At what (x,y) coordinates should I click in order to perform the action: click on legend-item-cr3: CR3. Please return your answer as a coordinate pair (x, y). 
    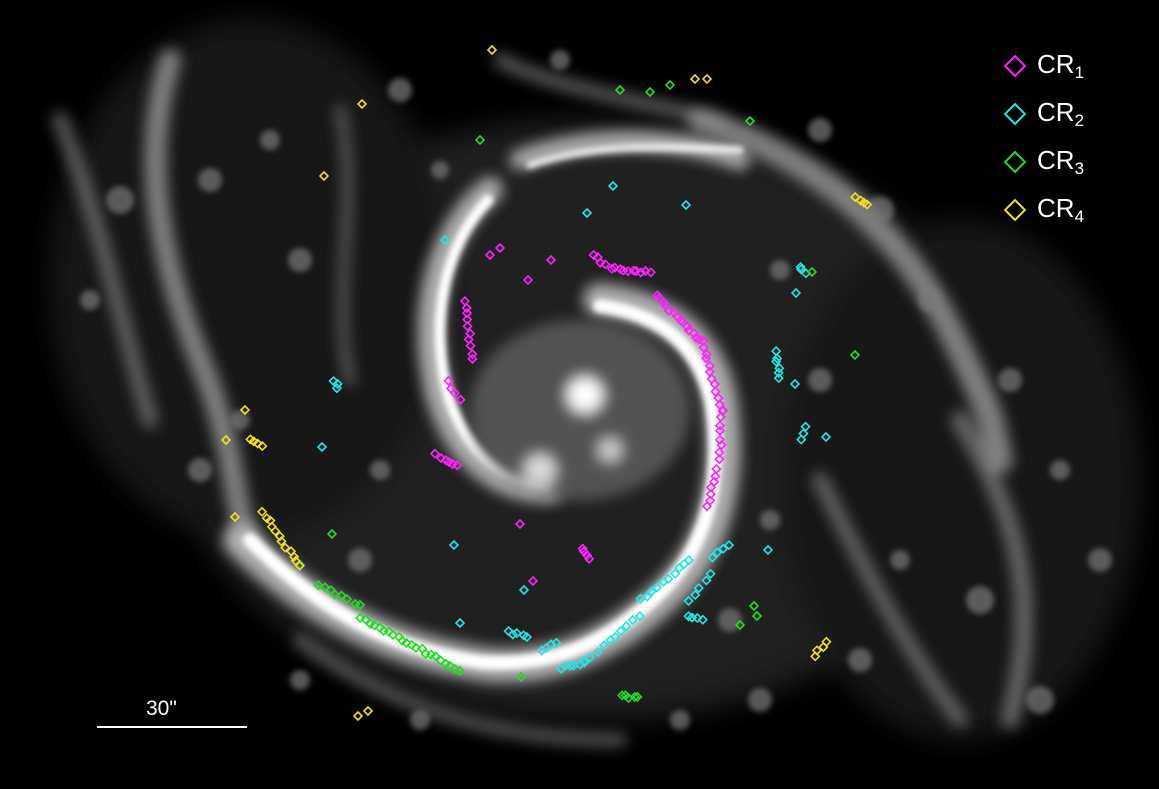
    Looking at the image, I should click on (1059, 162).